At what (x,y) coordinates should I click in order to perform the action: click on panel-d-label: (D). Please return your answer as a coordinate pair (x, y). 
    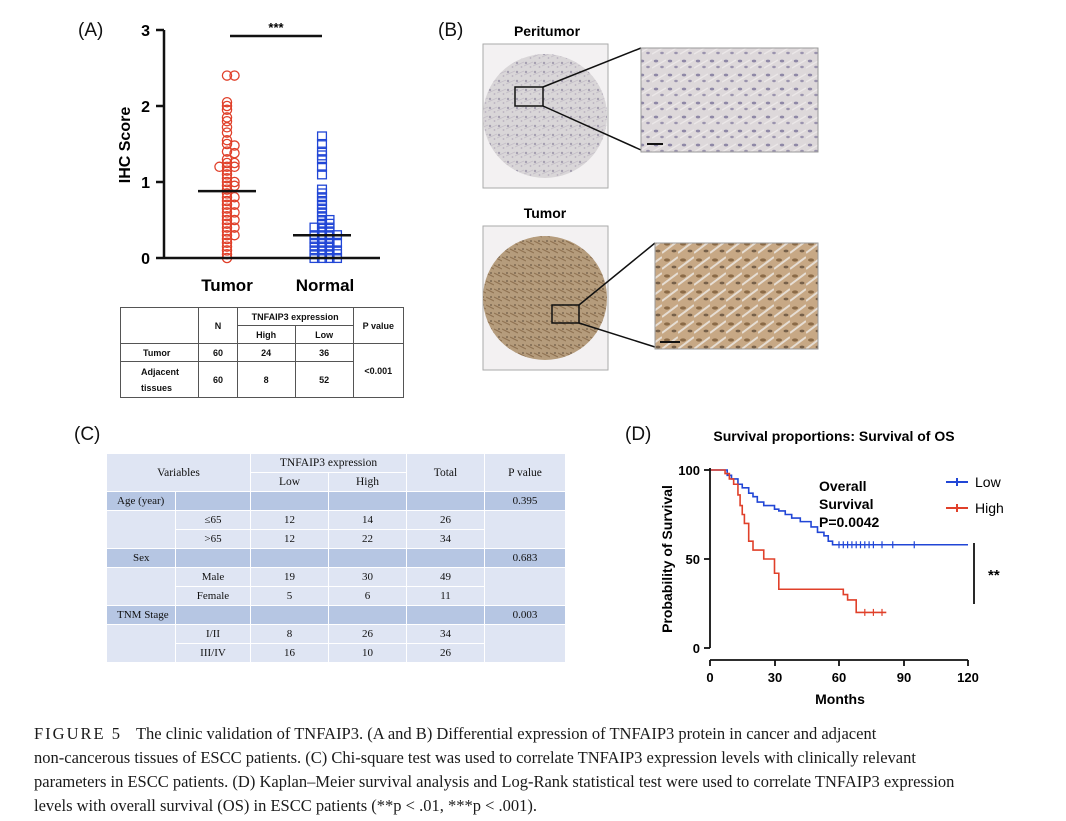
    Looking at the image, I should click on (638, 434).